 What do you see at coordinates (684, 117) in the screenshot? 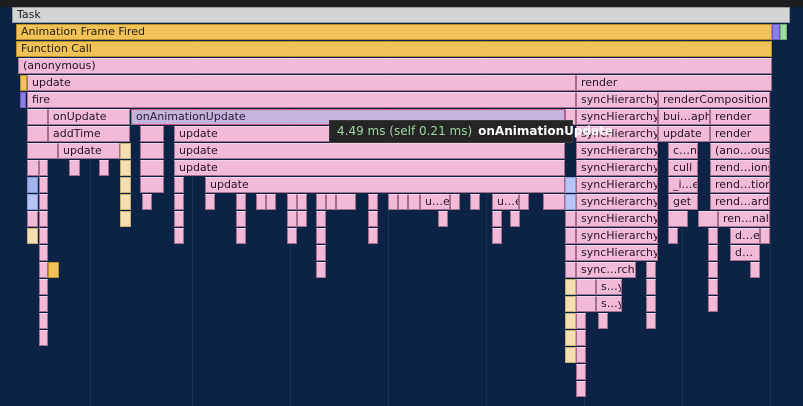
I see `bui-aph-frame: bui…aph` at bounding box center [684, 117].